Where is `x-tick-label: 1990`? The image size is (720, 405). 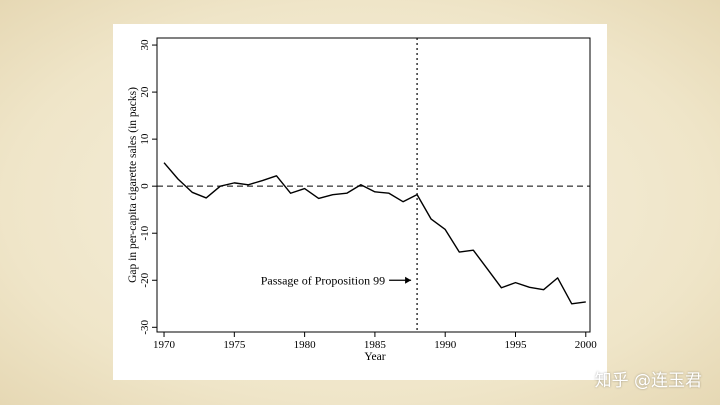
x-tick-label: 1990 is located at coordinates (445, 345).